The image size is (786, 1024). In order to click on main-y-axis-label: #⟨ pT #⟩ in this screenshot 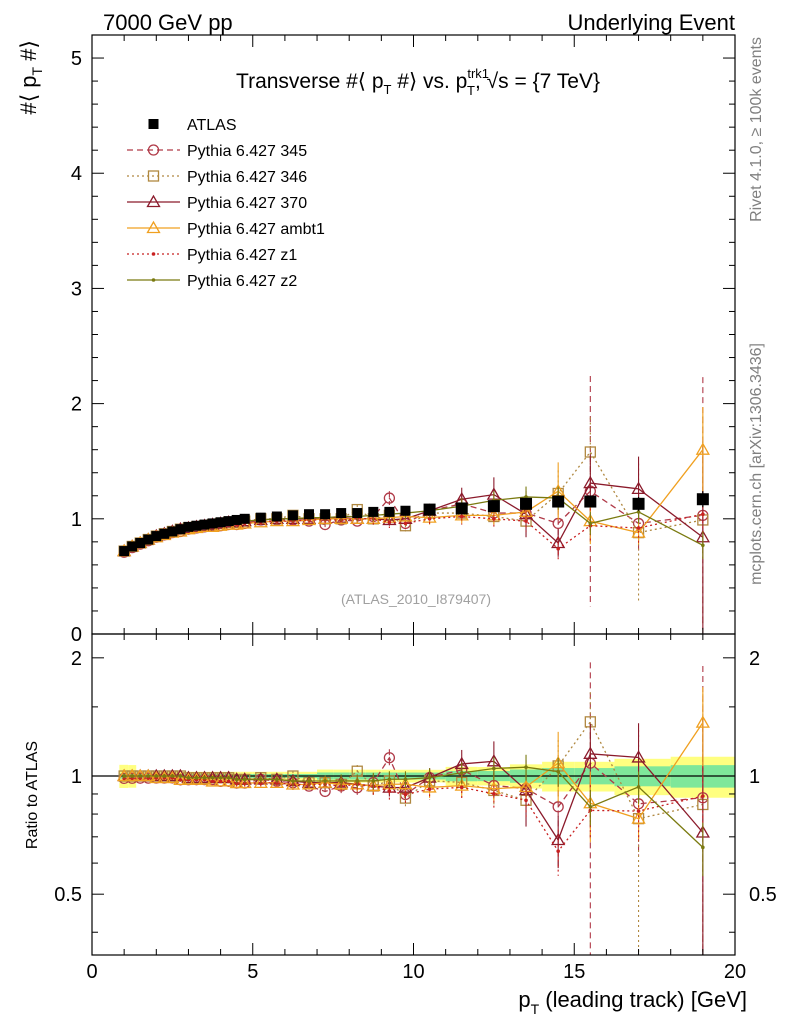, I will do `click(30, 77)`.